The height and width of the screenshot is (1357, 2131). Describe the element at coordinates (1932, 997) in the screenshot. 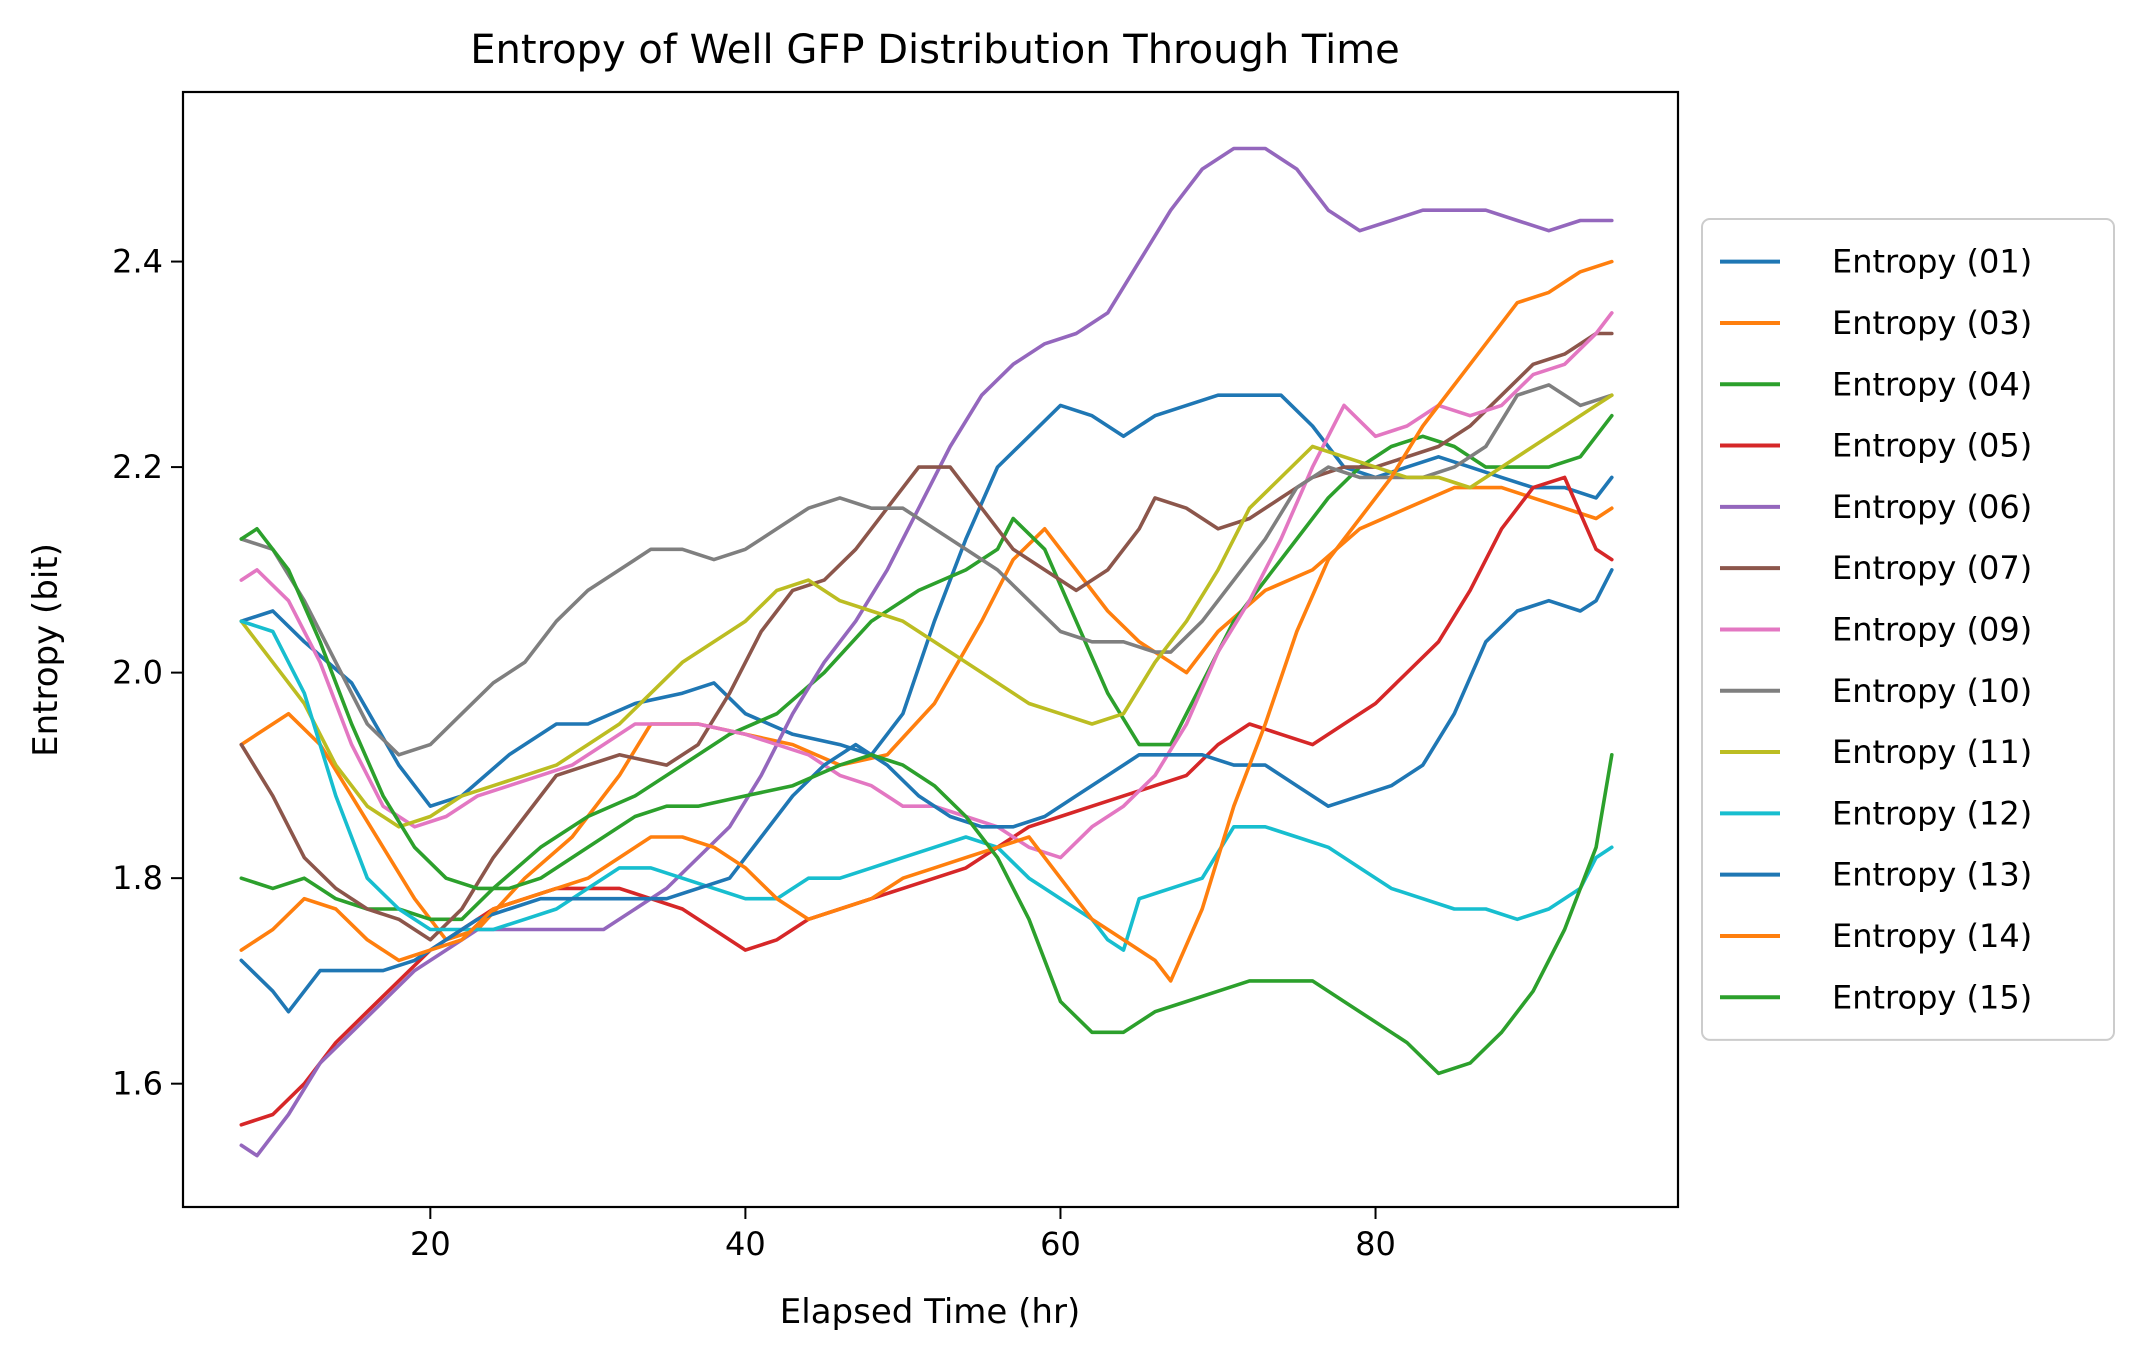

I see `legend-entry-label: Entropy (15)` at that location.